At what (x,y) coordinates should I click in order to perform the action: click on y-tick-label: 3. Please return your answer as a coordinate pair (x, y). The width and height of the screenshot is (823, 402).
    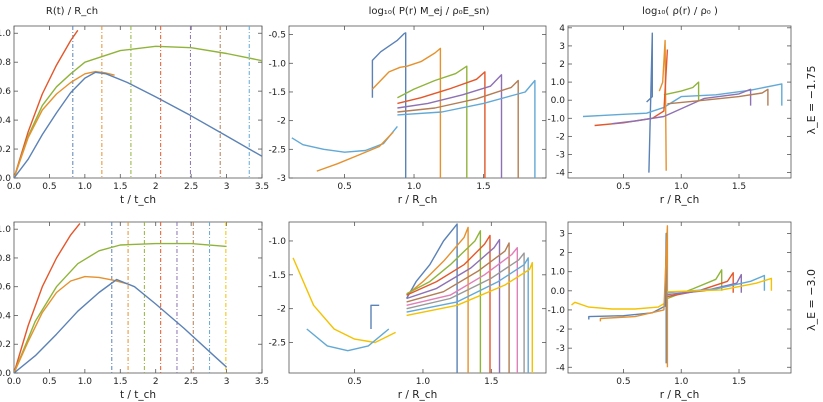
    Looking at the image, I should click on (562, 234).